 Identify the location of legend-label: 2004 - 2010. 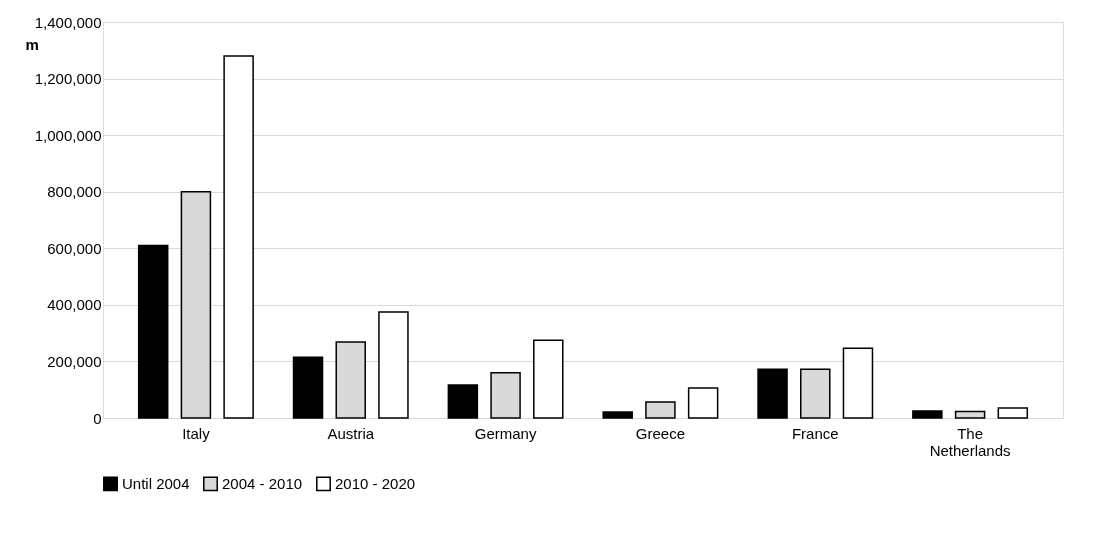
(262, 483).